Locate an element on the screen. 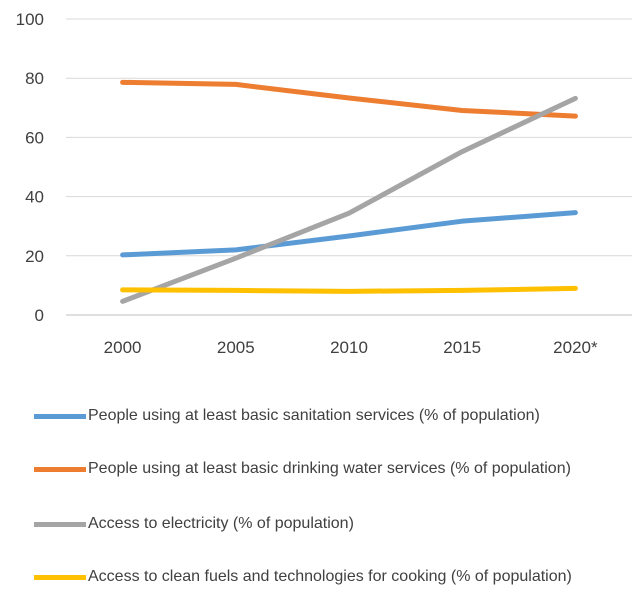 Image resolution: width=636 pixels, height=616 pixels. y-tick-label: 40 is located at coordinates (34, 197).